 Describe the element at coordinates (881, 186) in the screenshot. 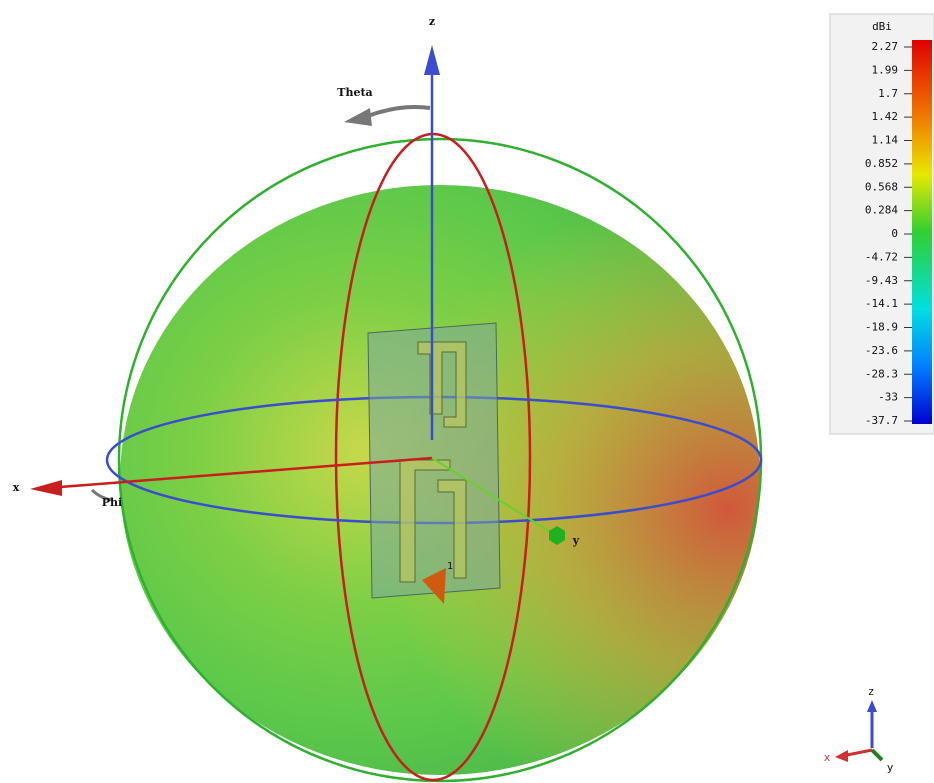

I see `colorbar-tick-label: 0.568` at that location.